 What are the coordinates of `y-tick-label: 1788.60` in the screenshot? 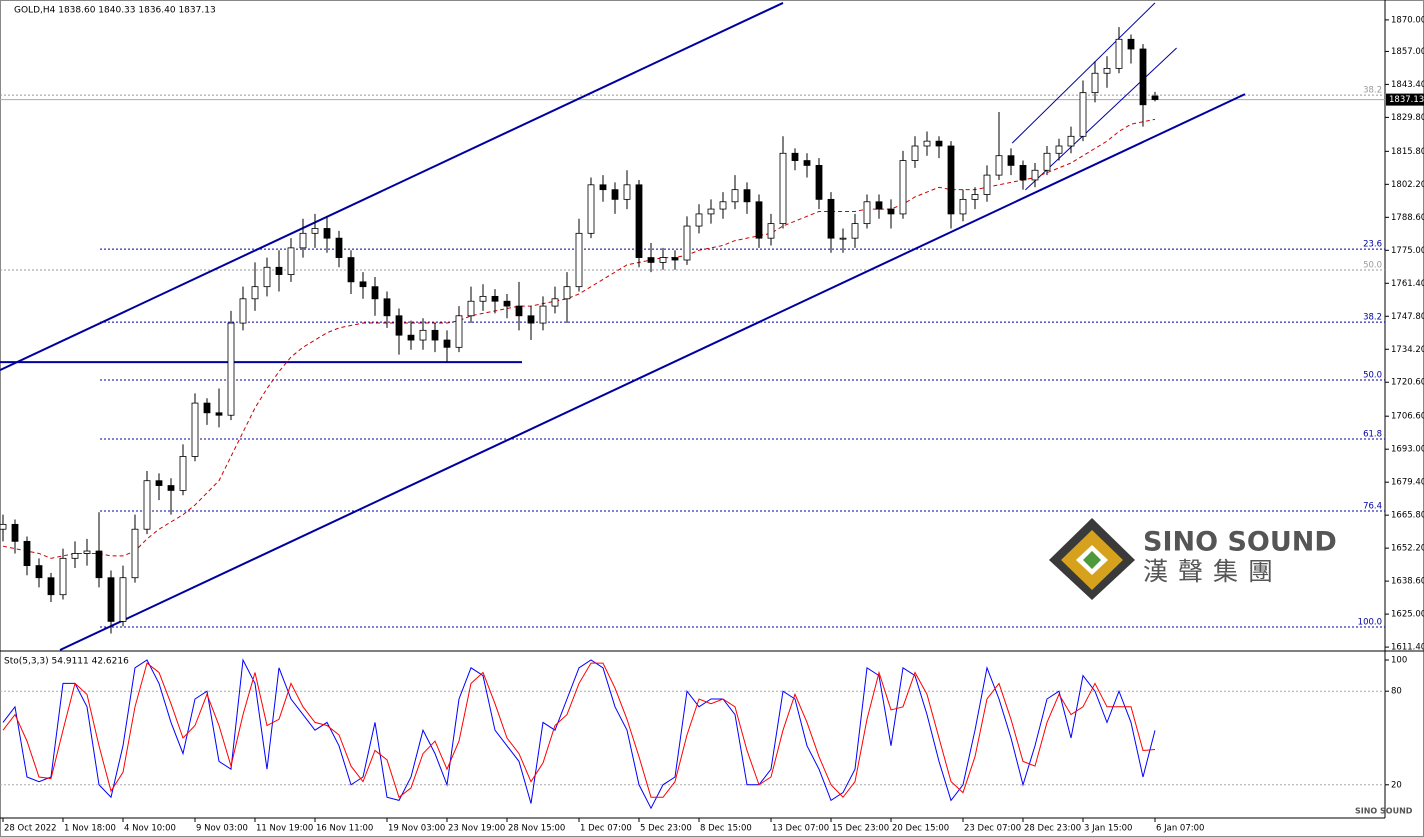 It's located at (1407, 218).